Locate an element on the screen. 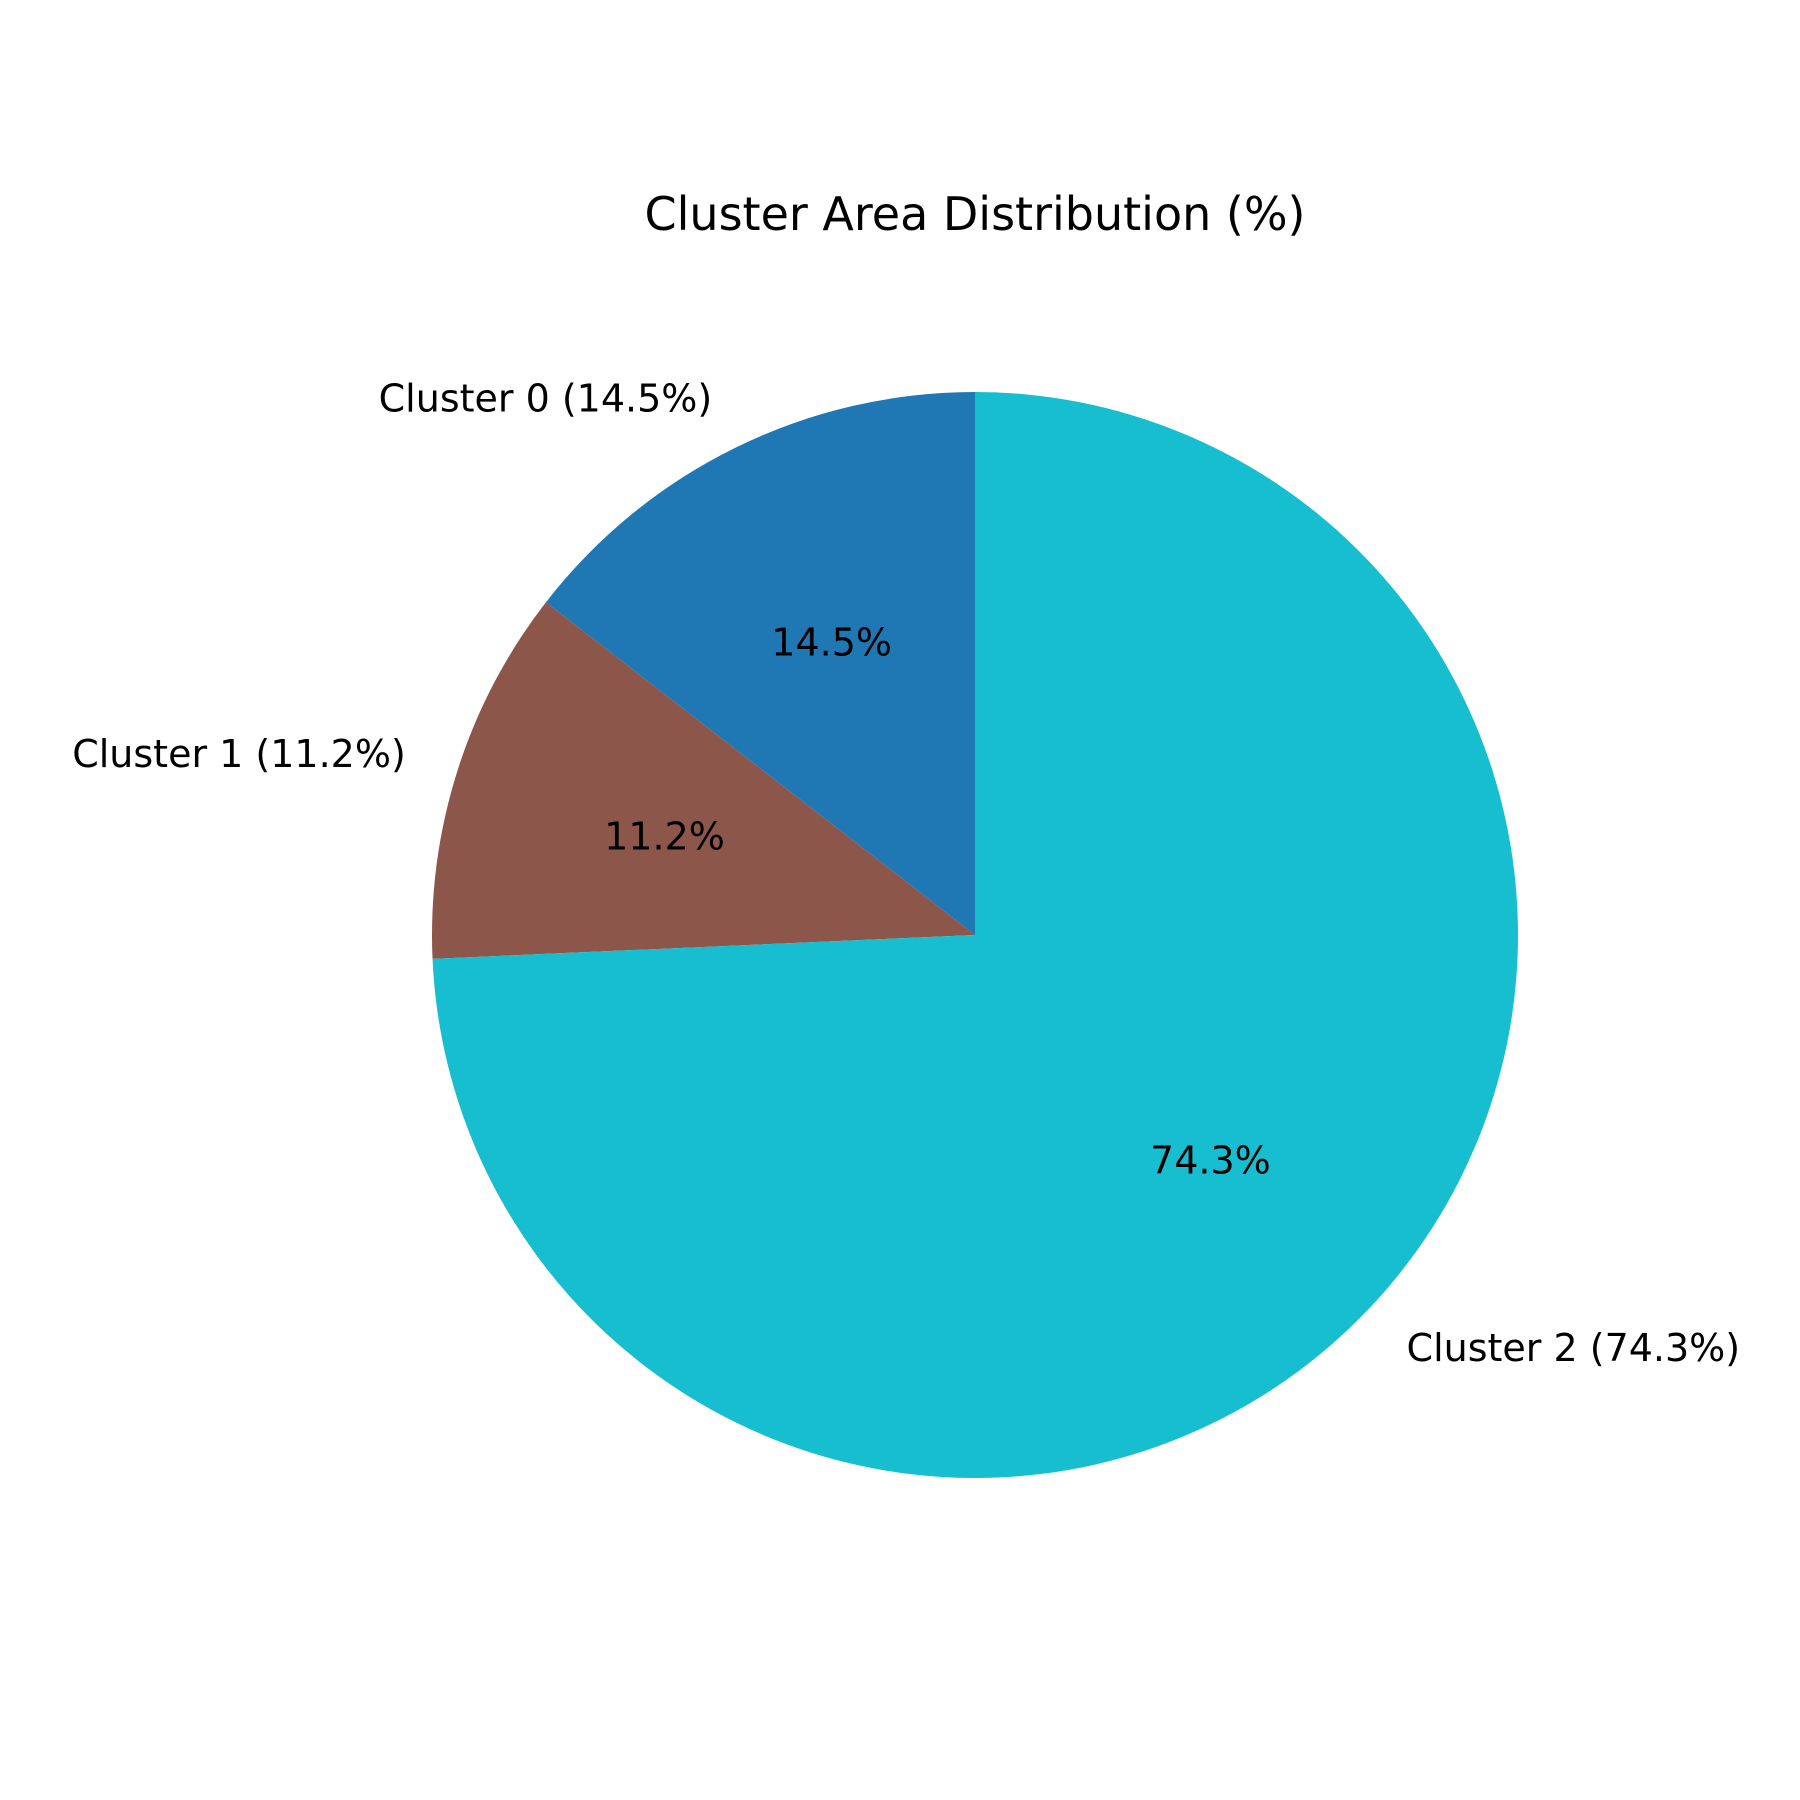  percent-labels: 14.5% 11.2% 74.3% is located at coordinates (937, 901).